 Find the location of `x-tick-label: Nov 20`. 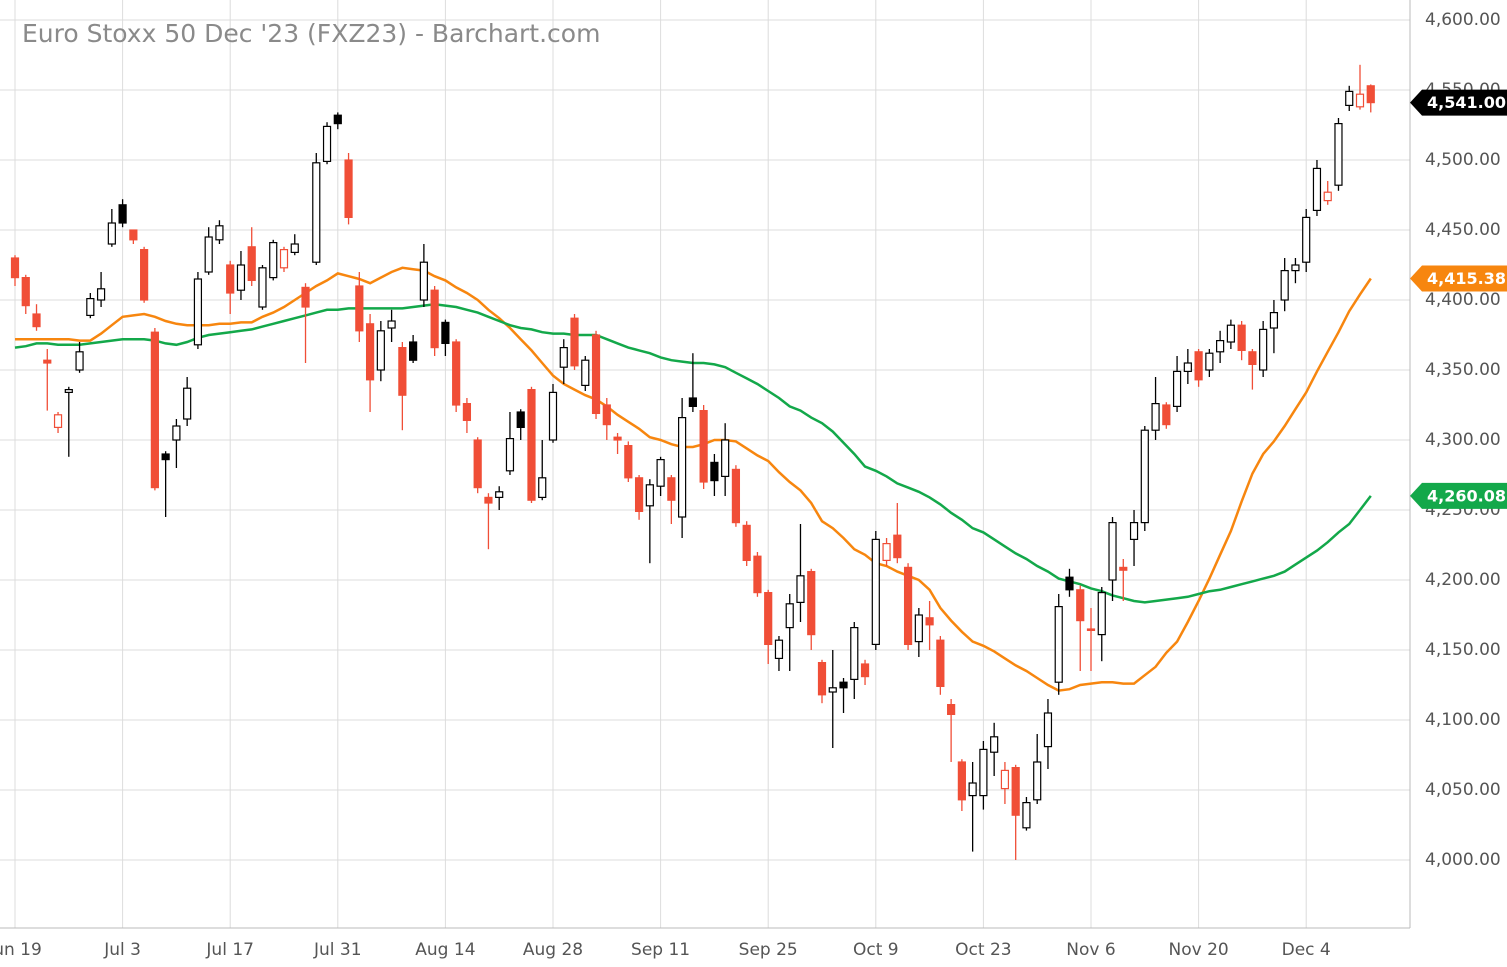

x-tick-label: Nov 20 is located at coordinates (1198, 950).